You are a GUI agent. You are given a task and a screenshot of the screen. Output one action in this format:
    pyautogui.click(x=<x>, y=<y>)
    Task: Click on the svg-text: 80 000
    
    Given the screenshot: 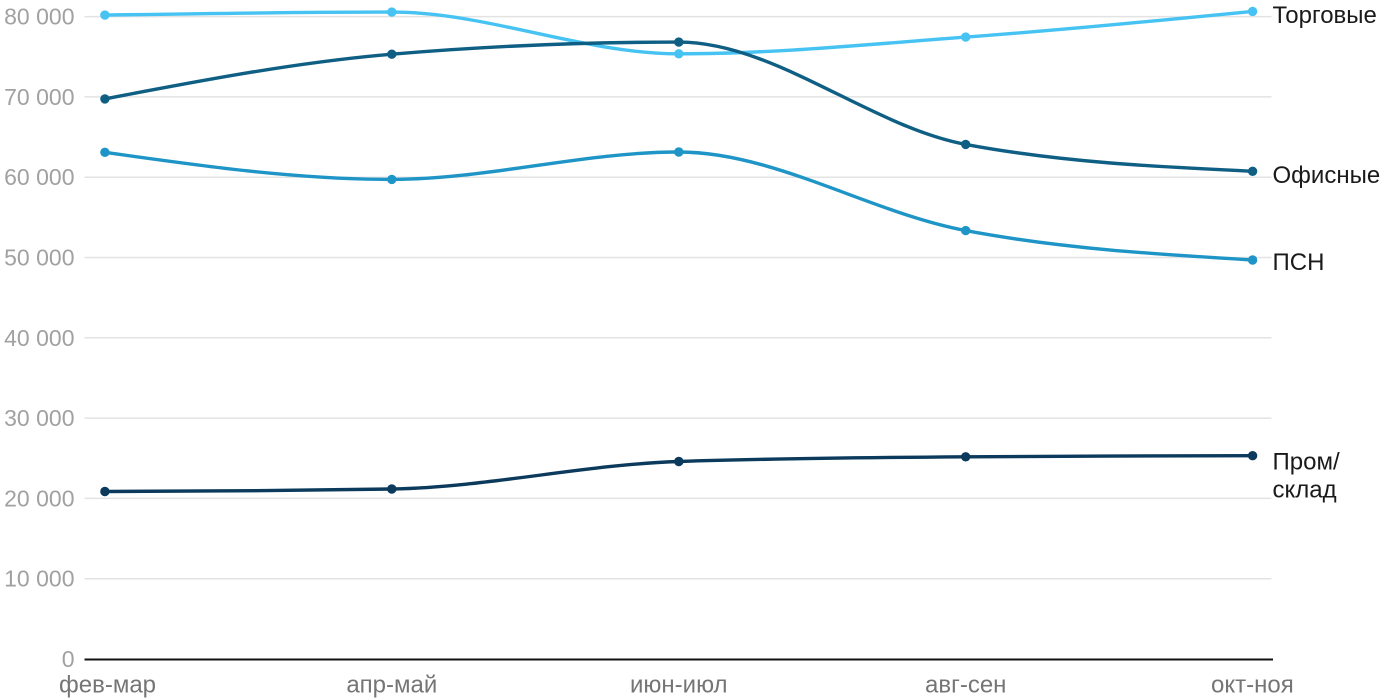 What is the action you would take?
    pyautogui.click(x=39, y=17)
    